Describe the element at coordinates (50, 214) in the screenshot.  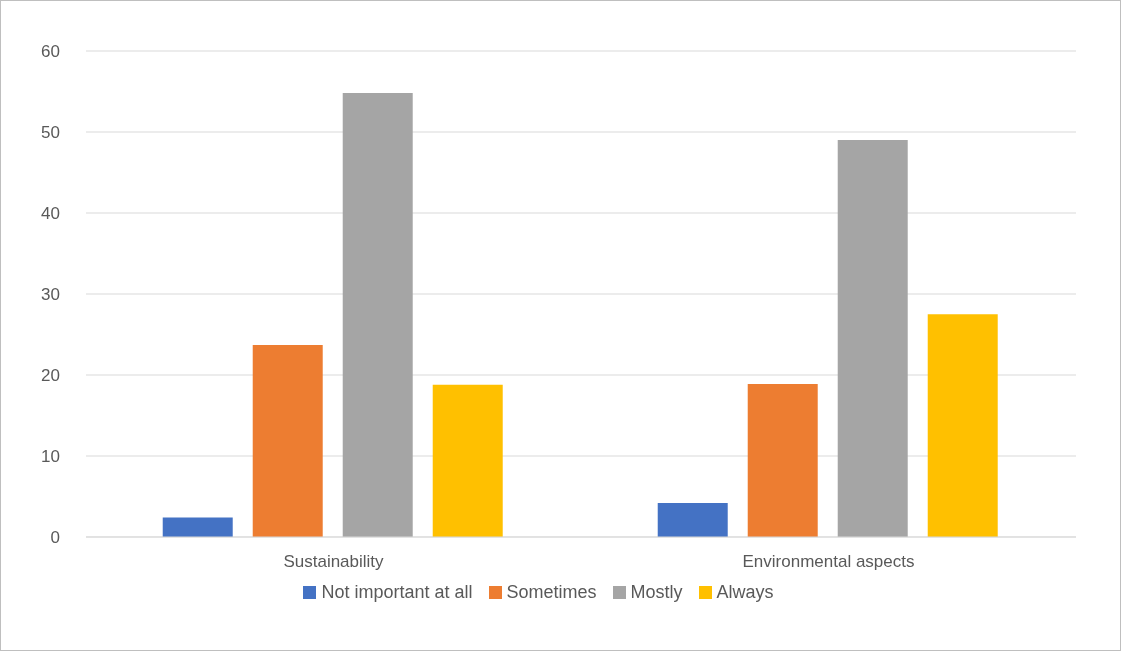
I see `y-tick-label: 40` at that location.